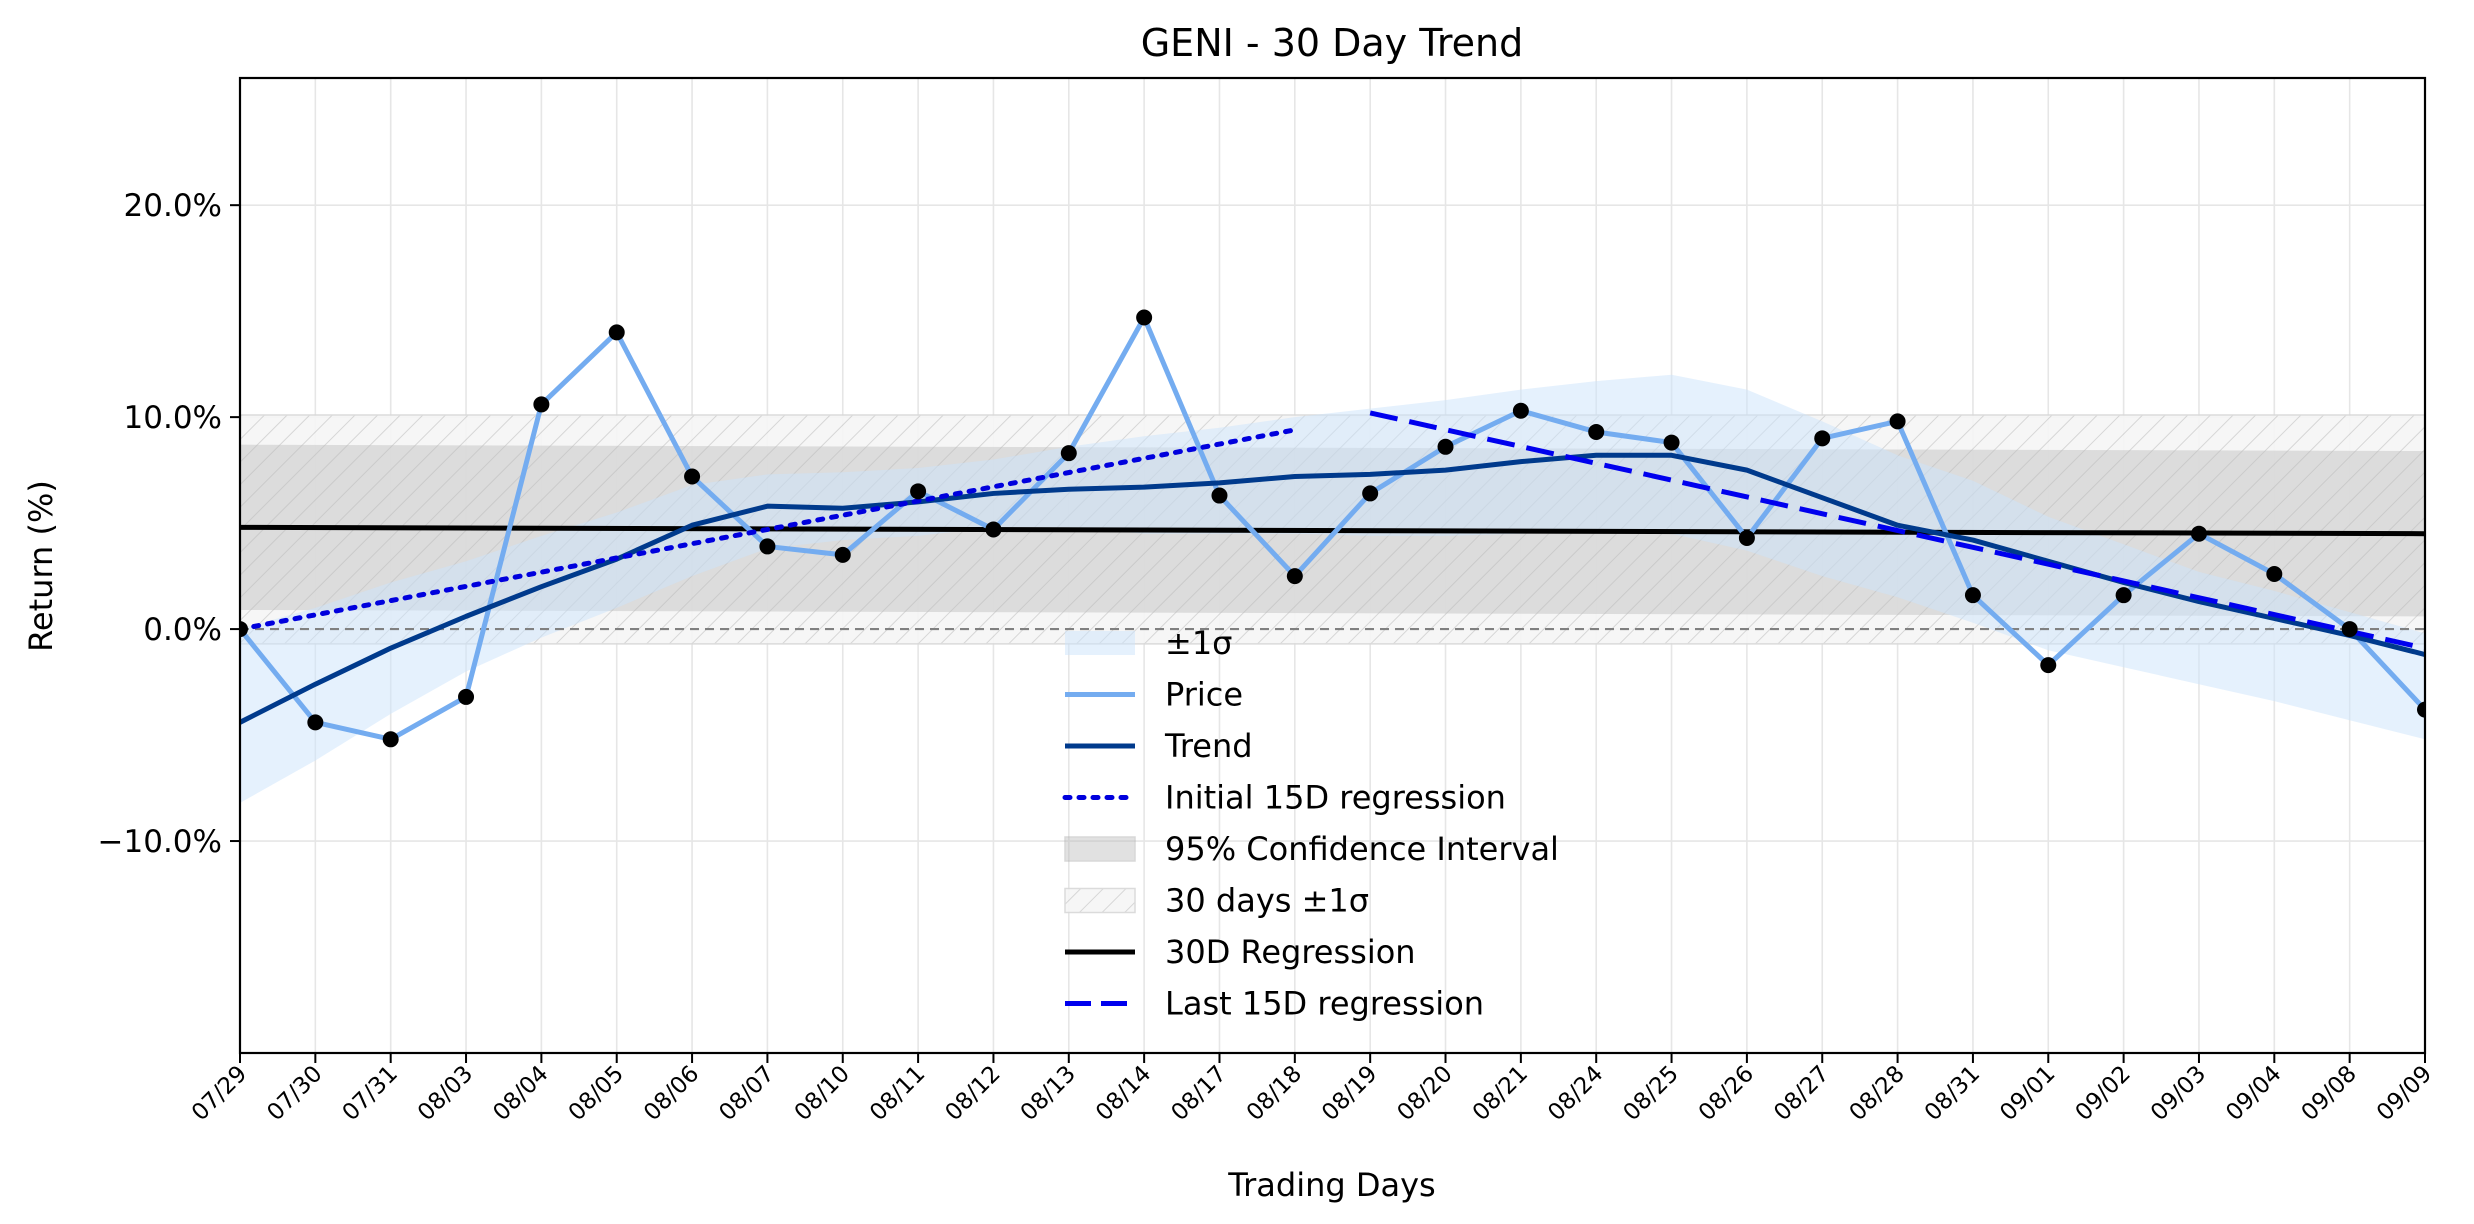 This screenshot has height=1224, width=2474. I want to click on legend-label: 95% Confidence Interval, so click(1362, 849).